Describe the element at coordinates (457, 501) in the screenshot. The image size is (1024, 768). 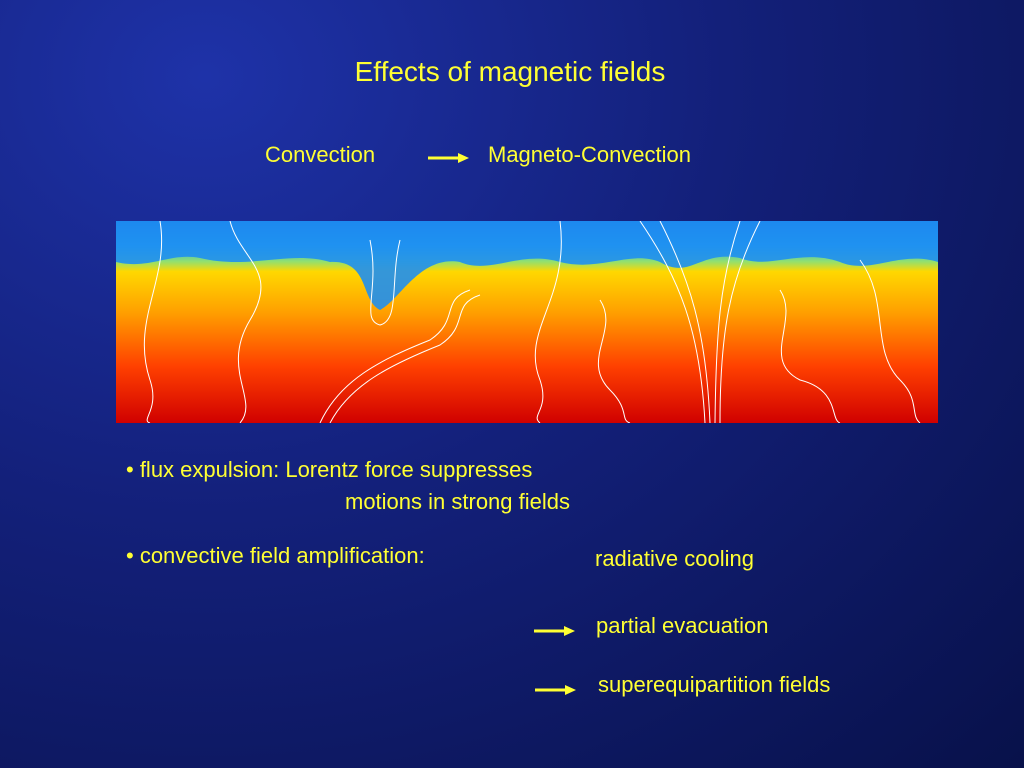
I see `bullet-continuation: motions in strong fields` at that location.